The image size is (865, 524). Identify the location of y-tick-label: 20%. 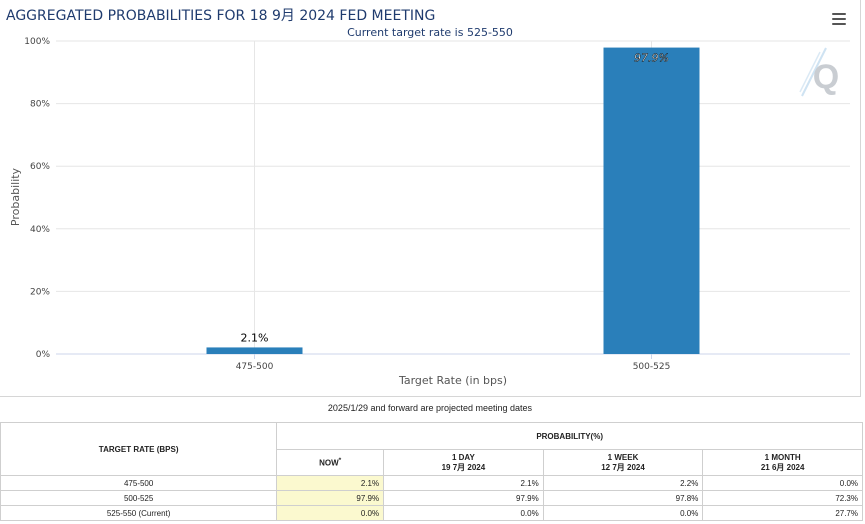
(40, 292).